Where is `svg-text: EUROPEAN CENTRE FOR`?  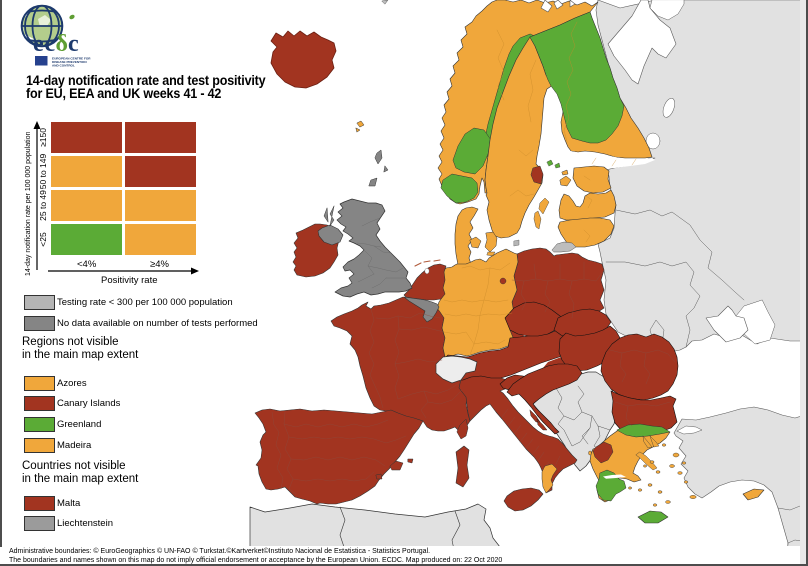 svg-text: EUROPEAN CENTRE FOR is located at coordinates (71, 59).